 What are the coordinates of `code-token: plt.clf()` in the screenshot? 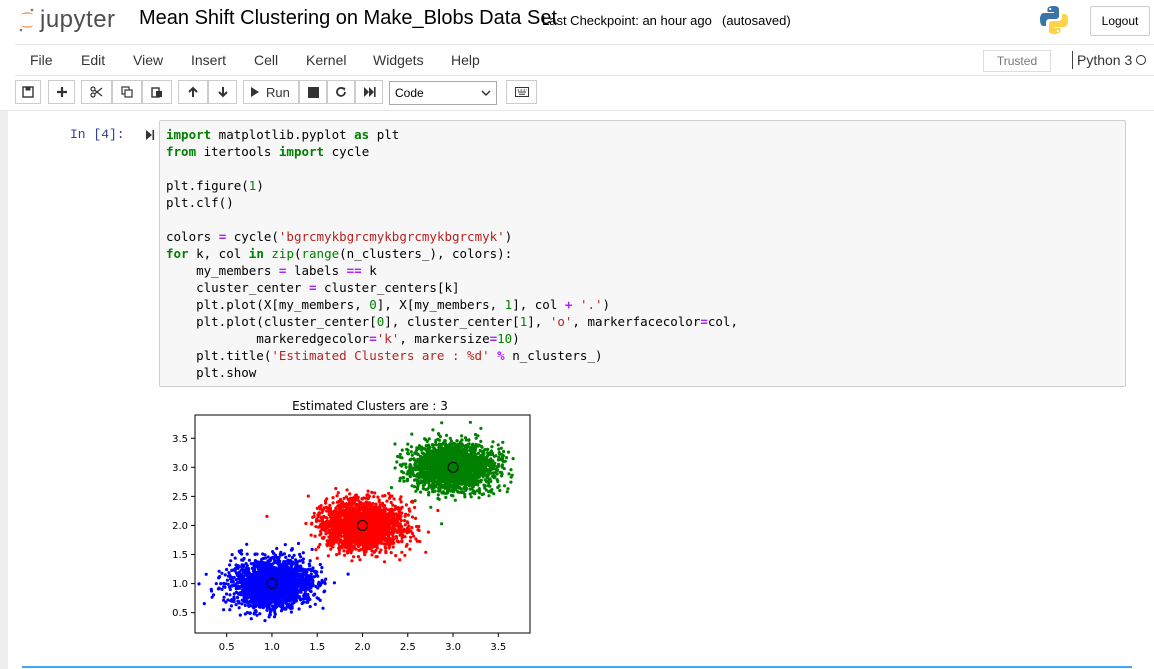 It's located at (200, 202).